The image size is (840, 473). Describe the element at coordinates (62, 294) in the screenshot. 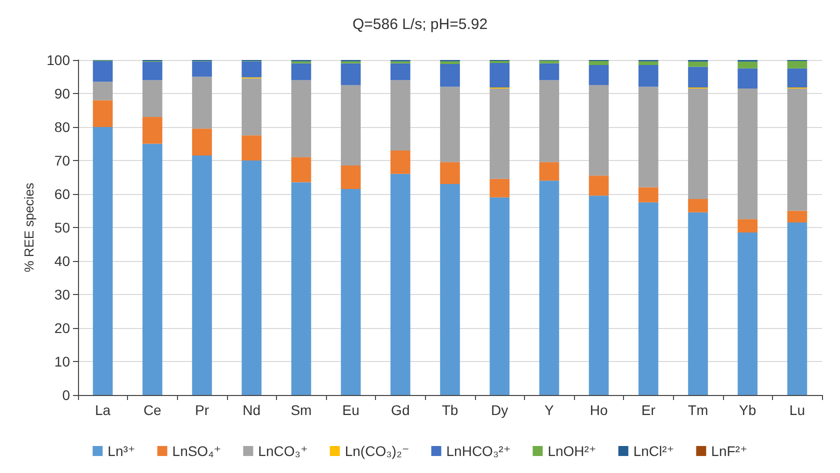

I see `y-tick-label: 30` at that location.